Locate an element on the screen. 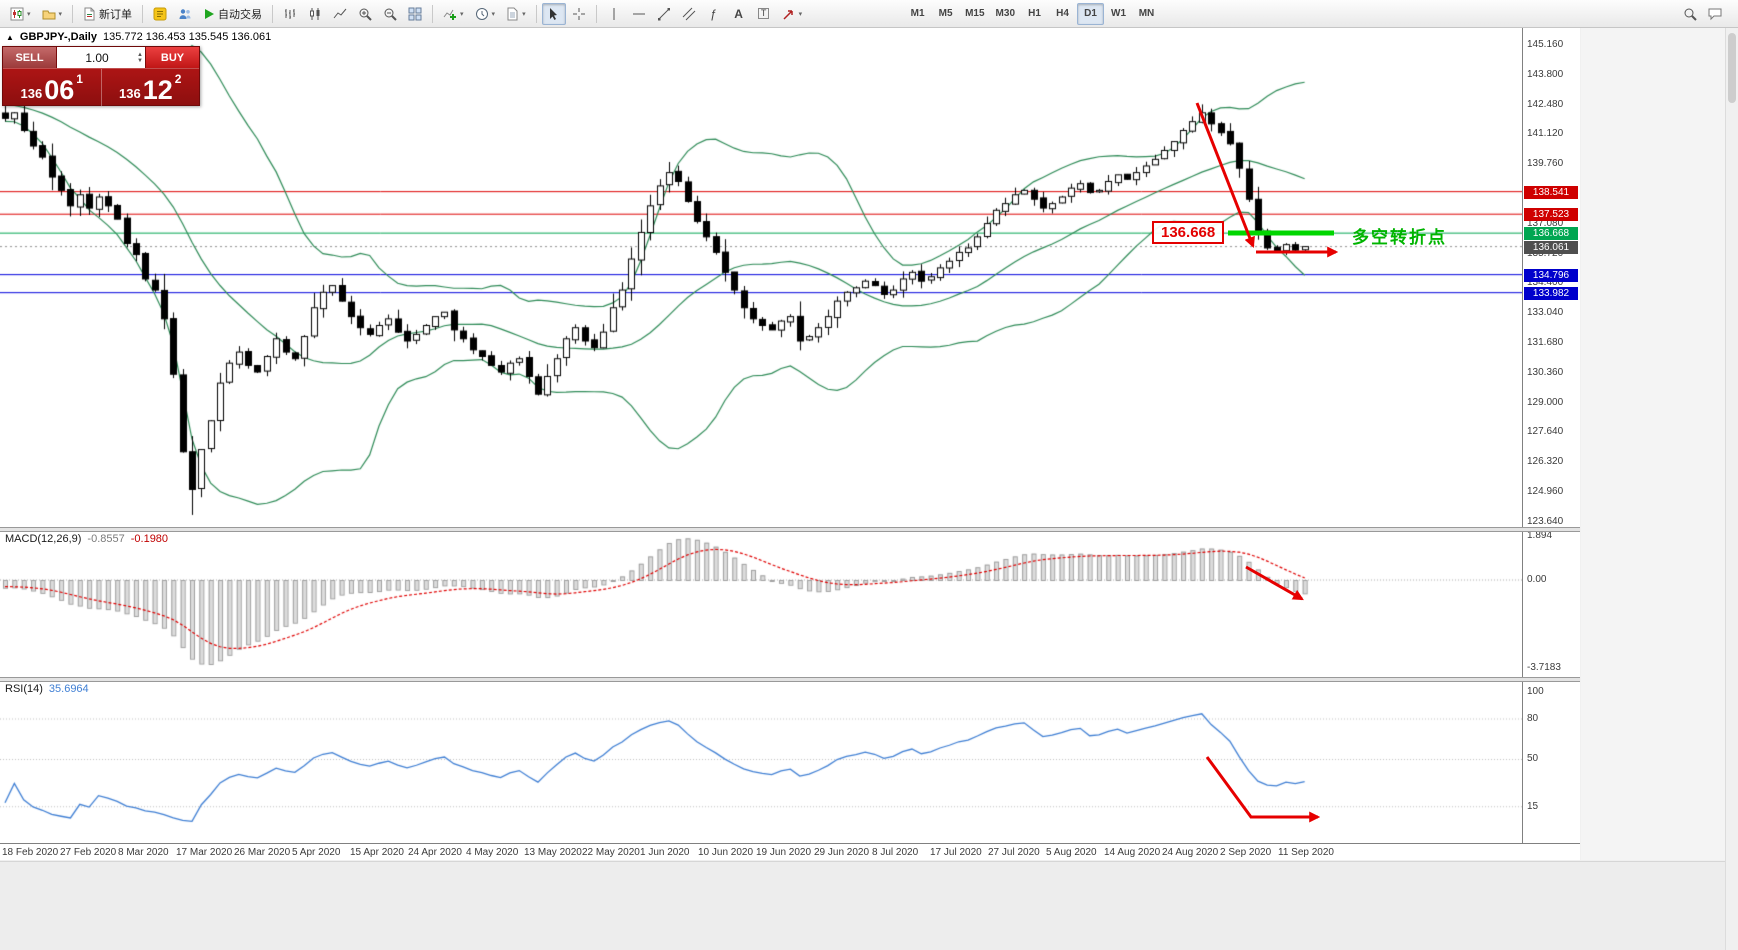  new-chart-icon is located at coordinates (17, 14).